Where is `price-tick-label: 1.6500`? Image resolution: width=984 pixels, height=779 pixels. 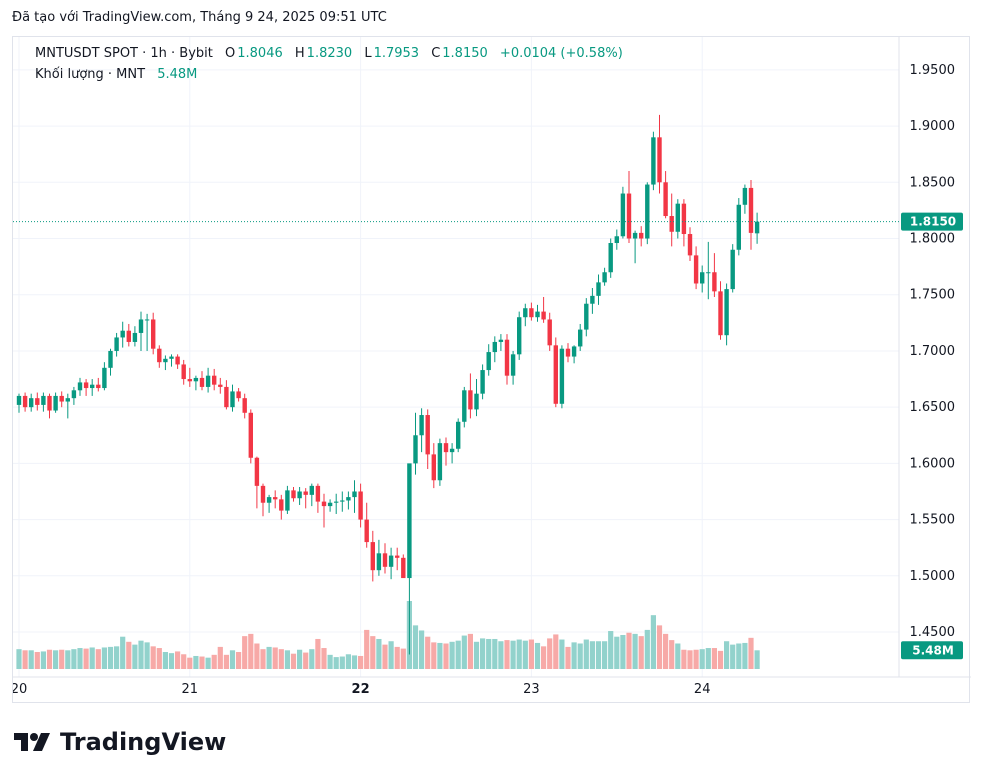
price-tick-label: 1.6500 is located at coordinates (933, 407).